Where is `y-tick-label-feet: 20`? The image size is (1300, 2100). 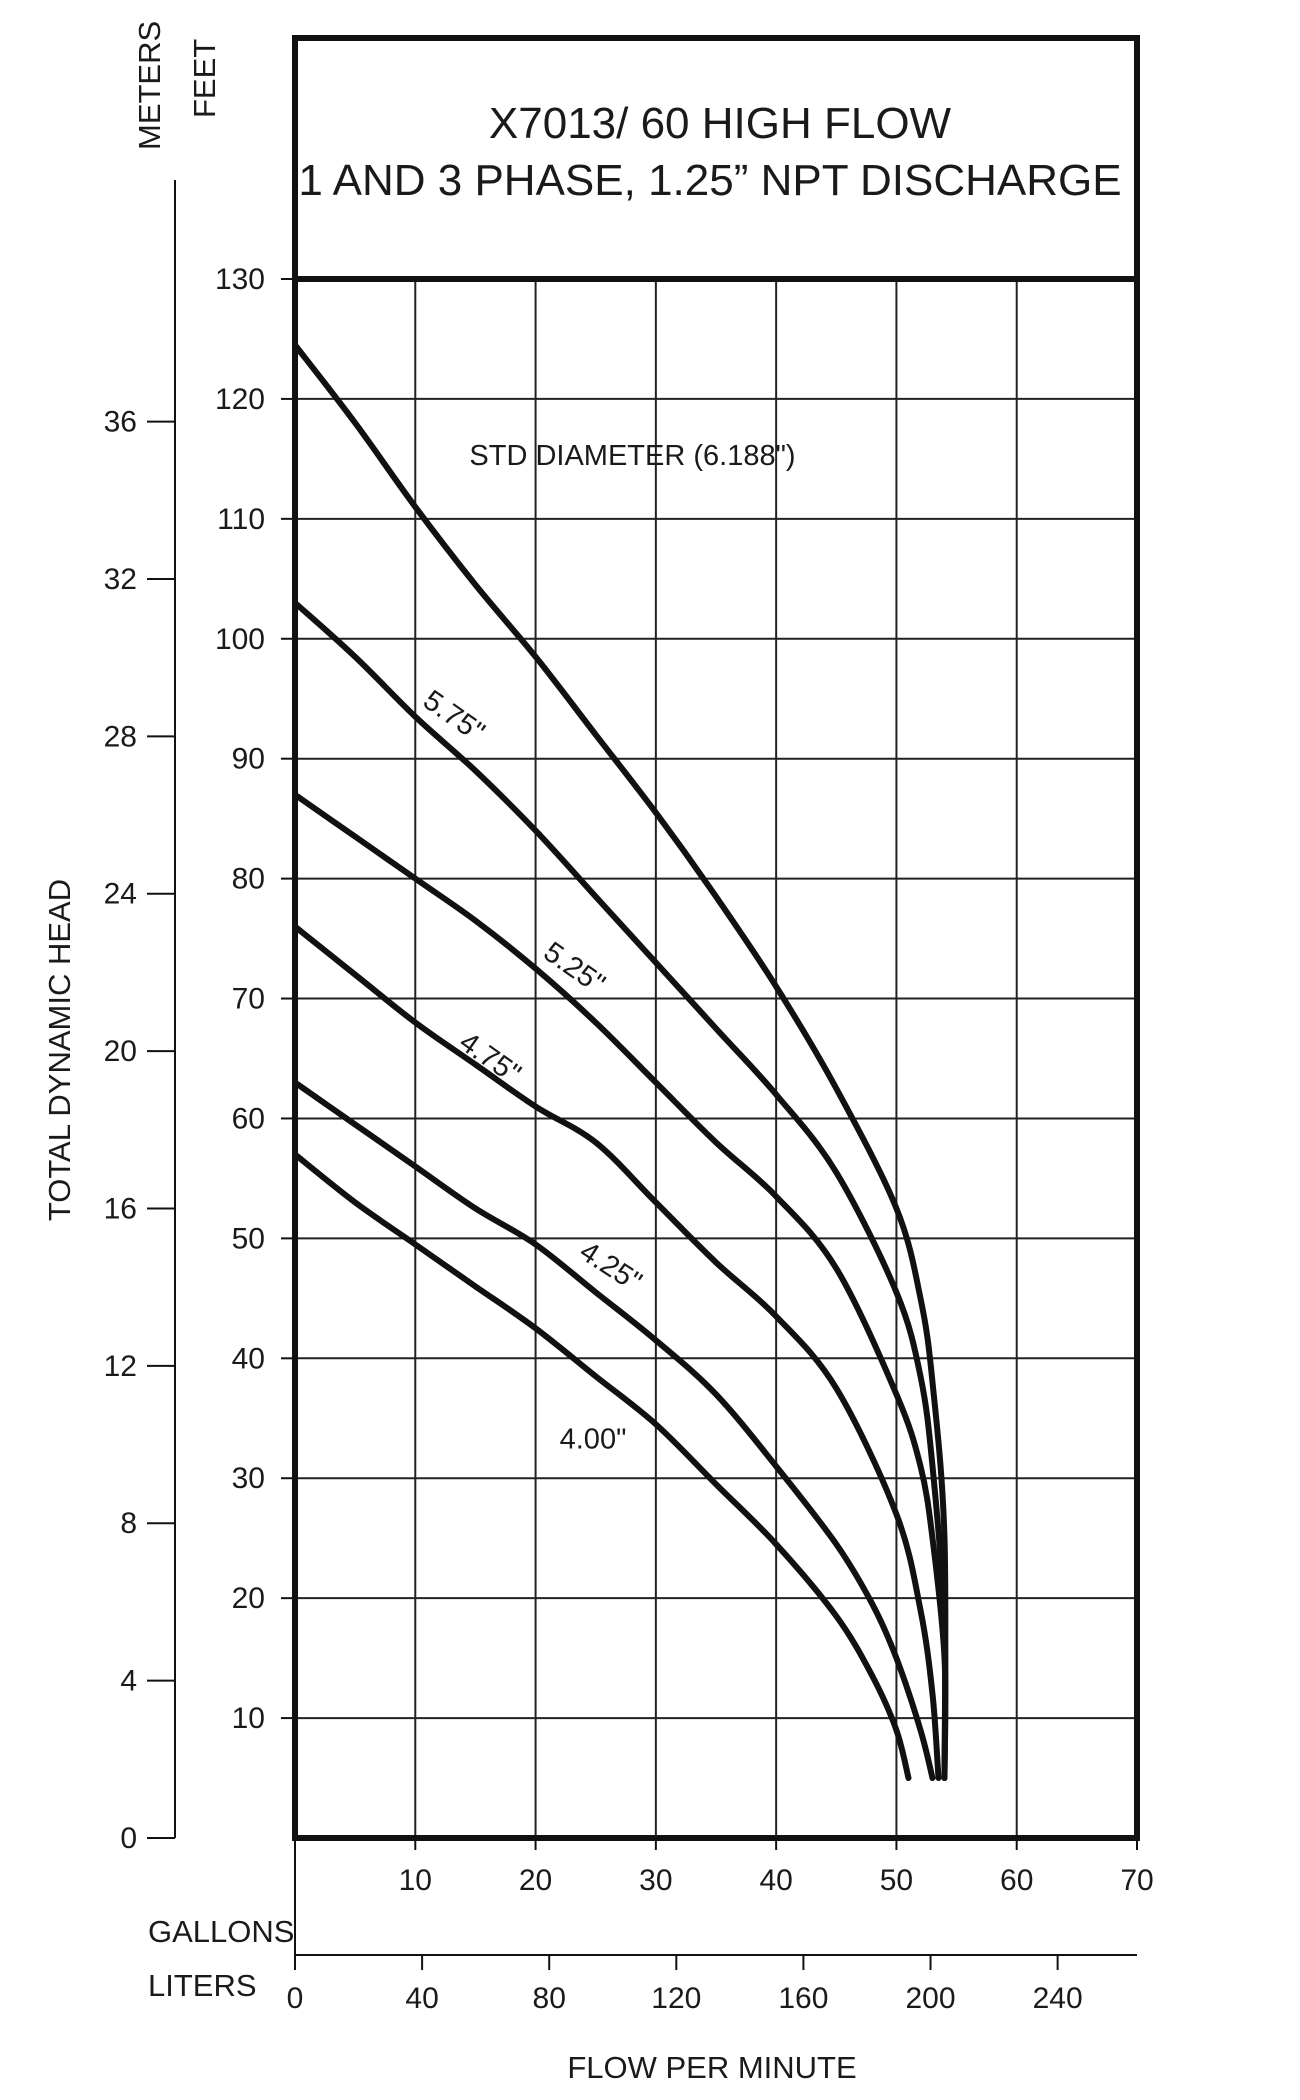
y-tick-label-feet: 20 is located at coordinates (248, 1598).